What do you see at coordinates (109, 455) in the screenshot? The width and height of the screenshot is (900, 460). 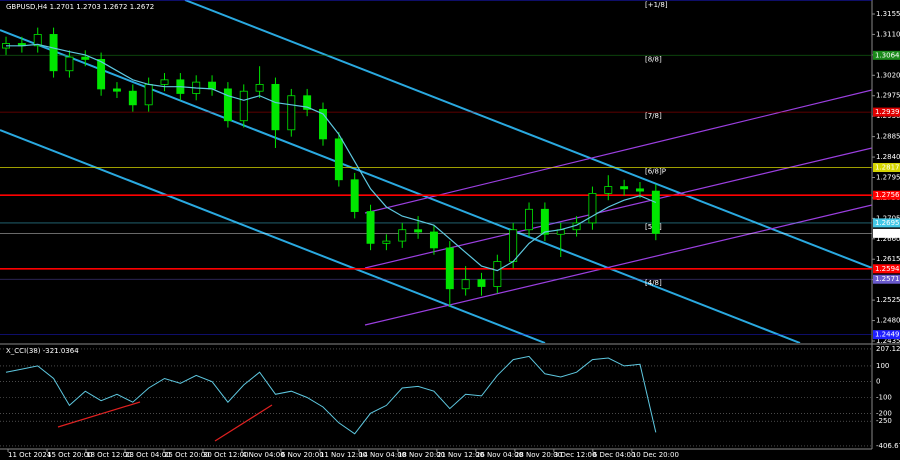 I see `x-tick-label: 18 Oct 12:00` at bounding box center [109, 455].